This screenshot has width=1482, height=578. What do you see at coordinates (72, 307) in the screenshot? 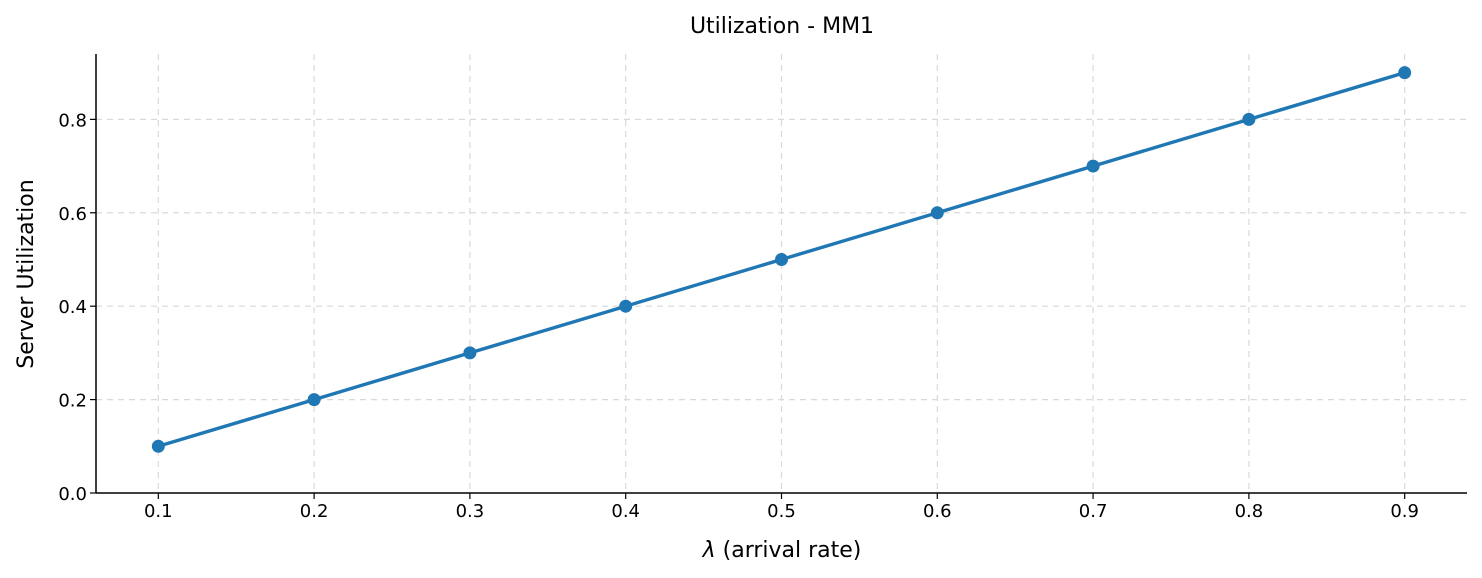
I see `y-tick-label-3: 0.4` at bounding box center [72, 307].